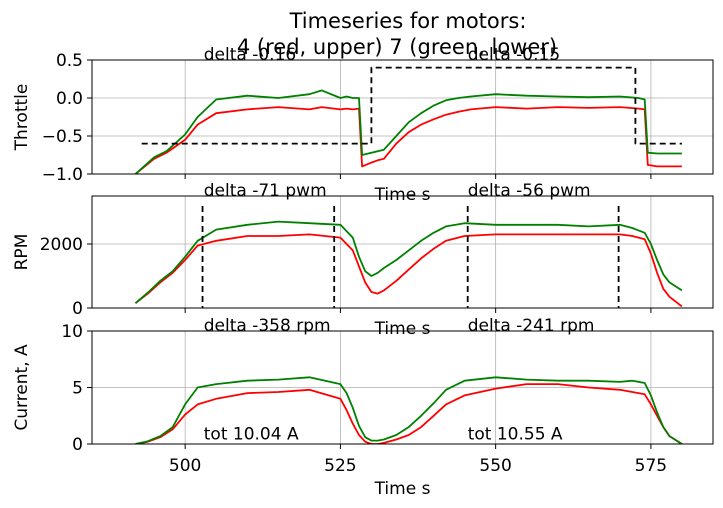 The height and width of the screenshot is (508, 723). Describe the element at coordinates (185, 466) in the screenshot. I see `x-tick-label: 500` at that location.